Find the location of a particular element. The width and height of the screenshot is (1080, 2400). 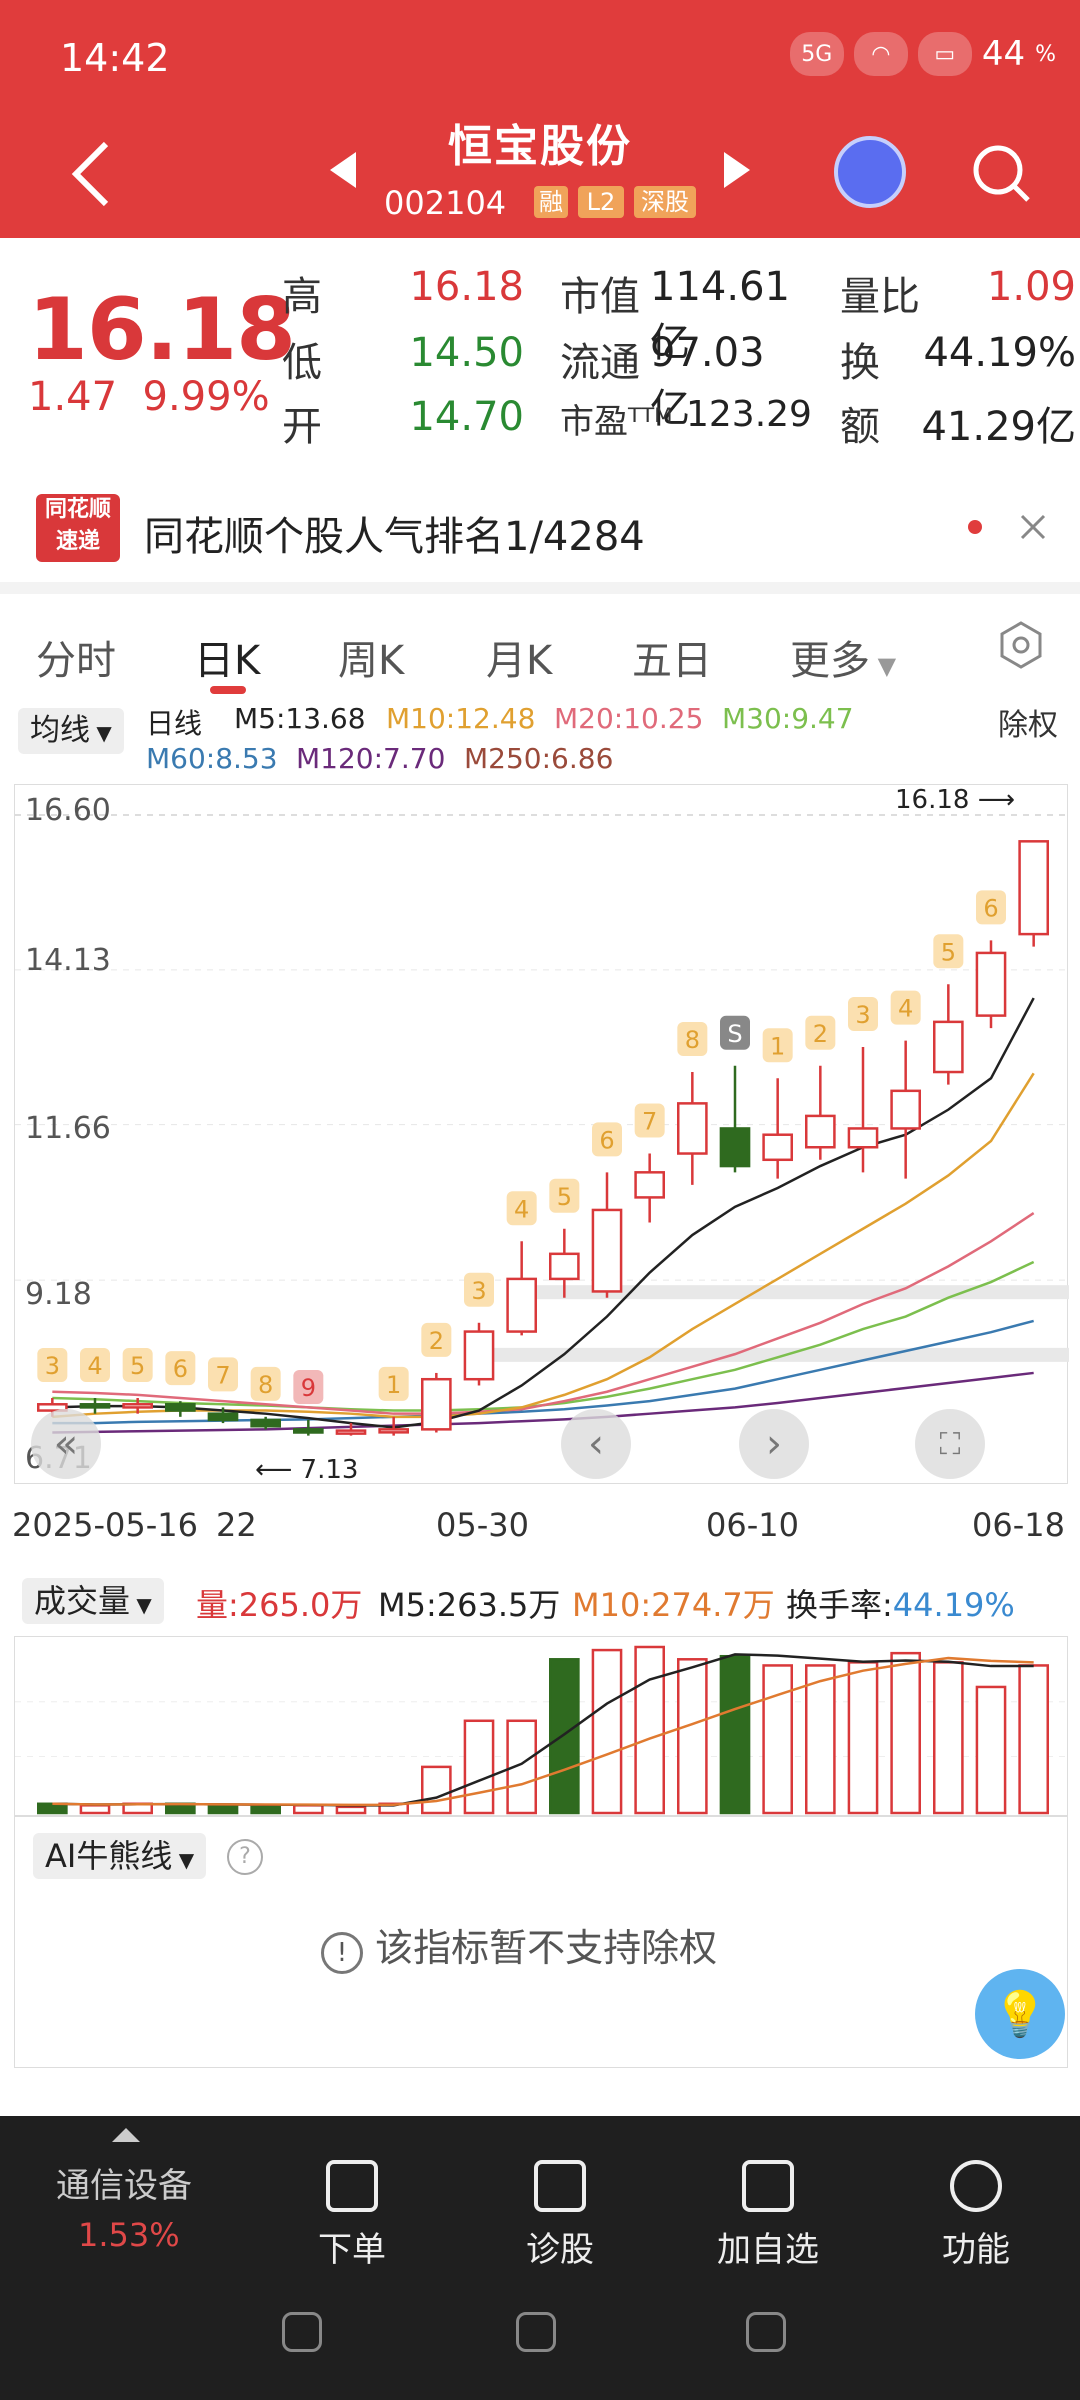

close-icon is located at coordinates (1033, 527).